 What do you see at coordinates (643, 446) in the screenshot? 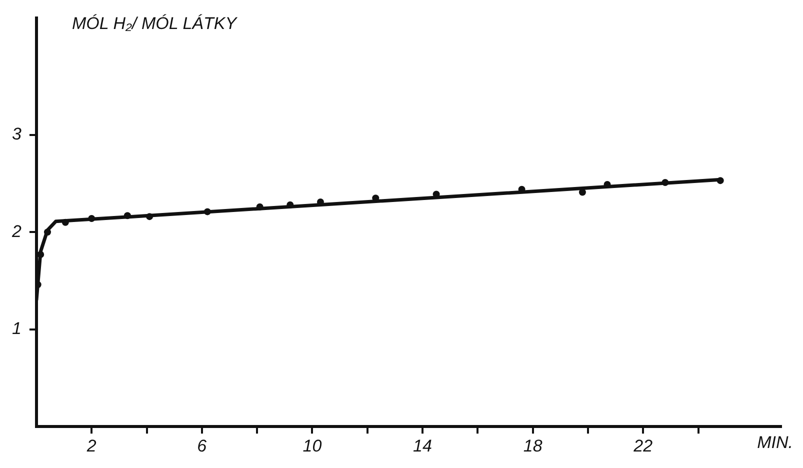
I see `x-tick-label: 22` at bounding box center [643, 446].